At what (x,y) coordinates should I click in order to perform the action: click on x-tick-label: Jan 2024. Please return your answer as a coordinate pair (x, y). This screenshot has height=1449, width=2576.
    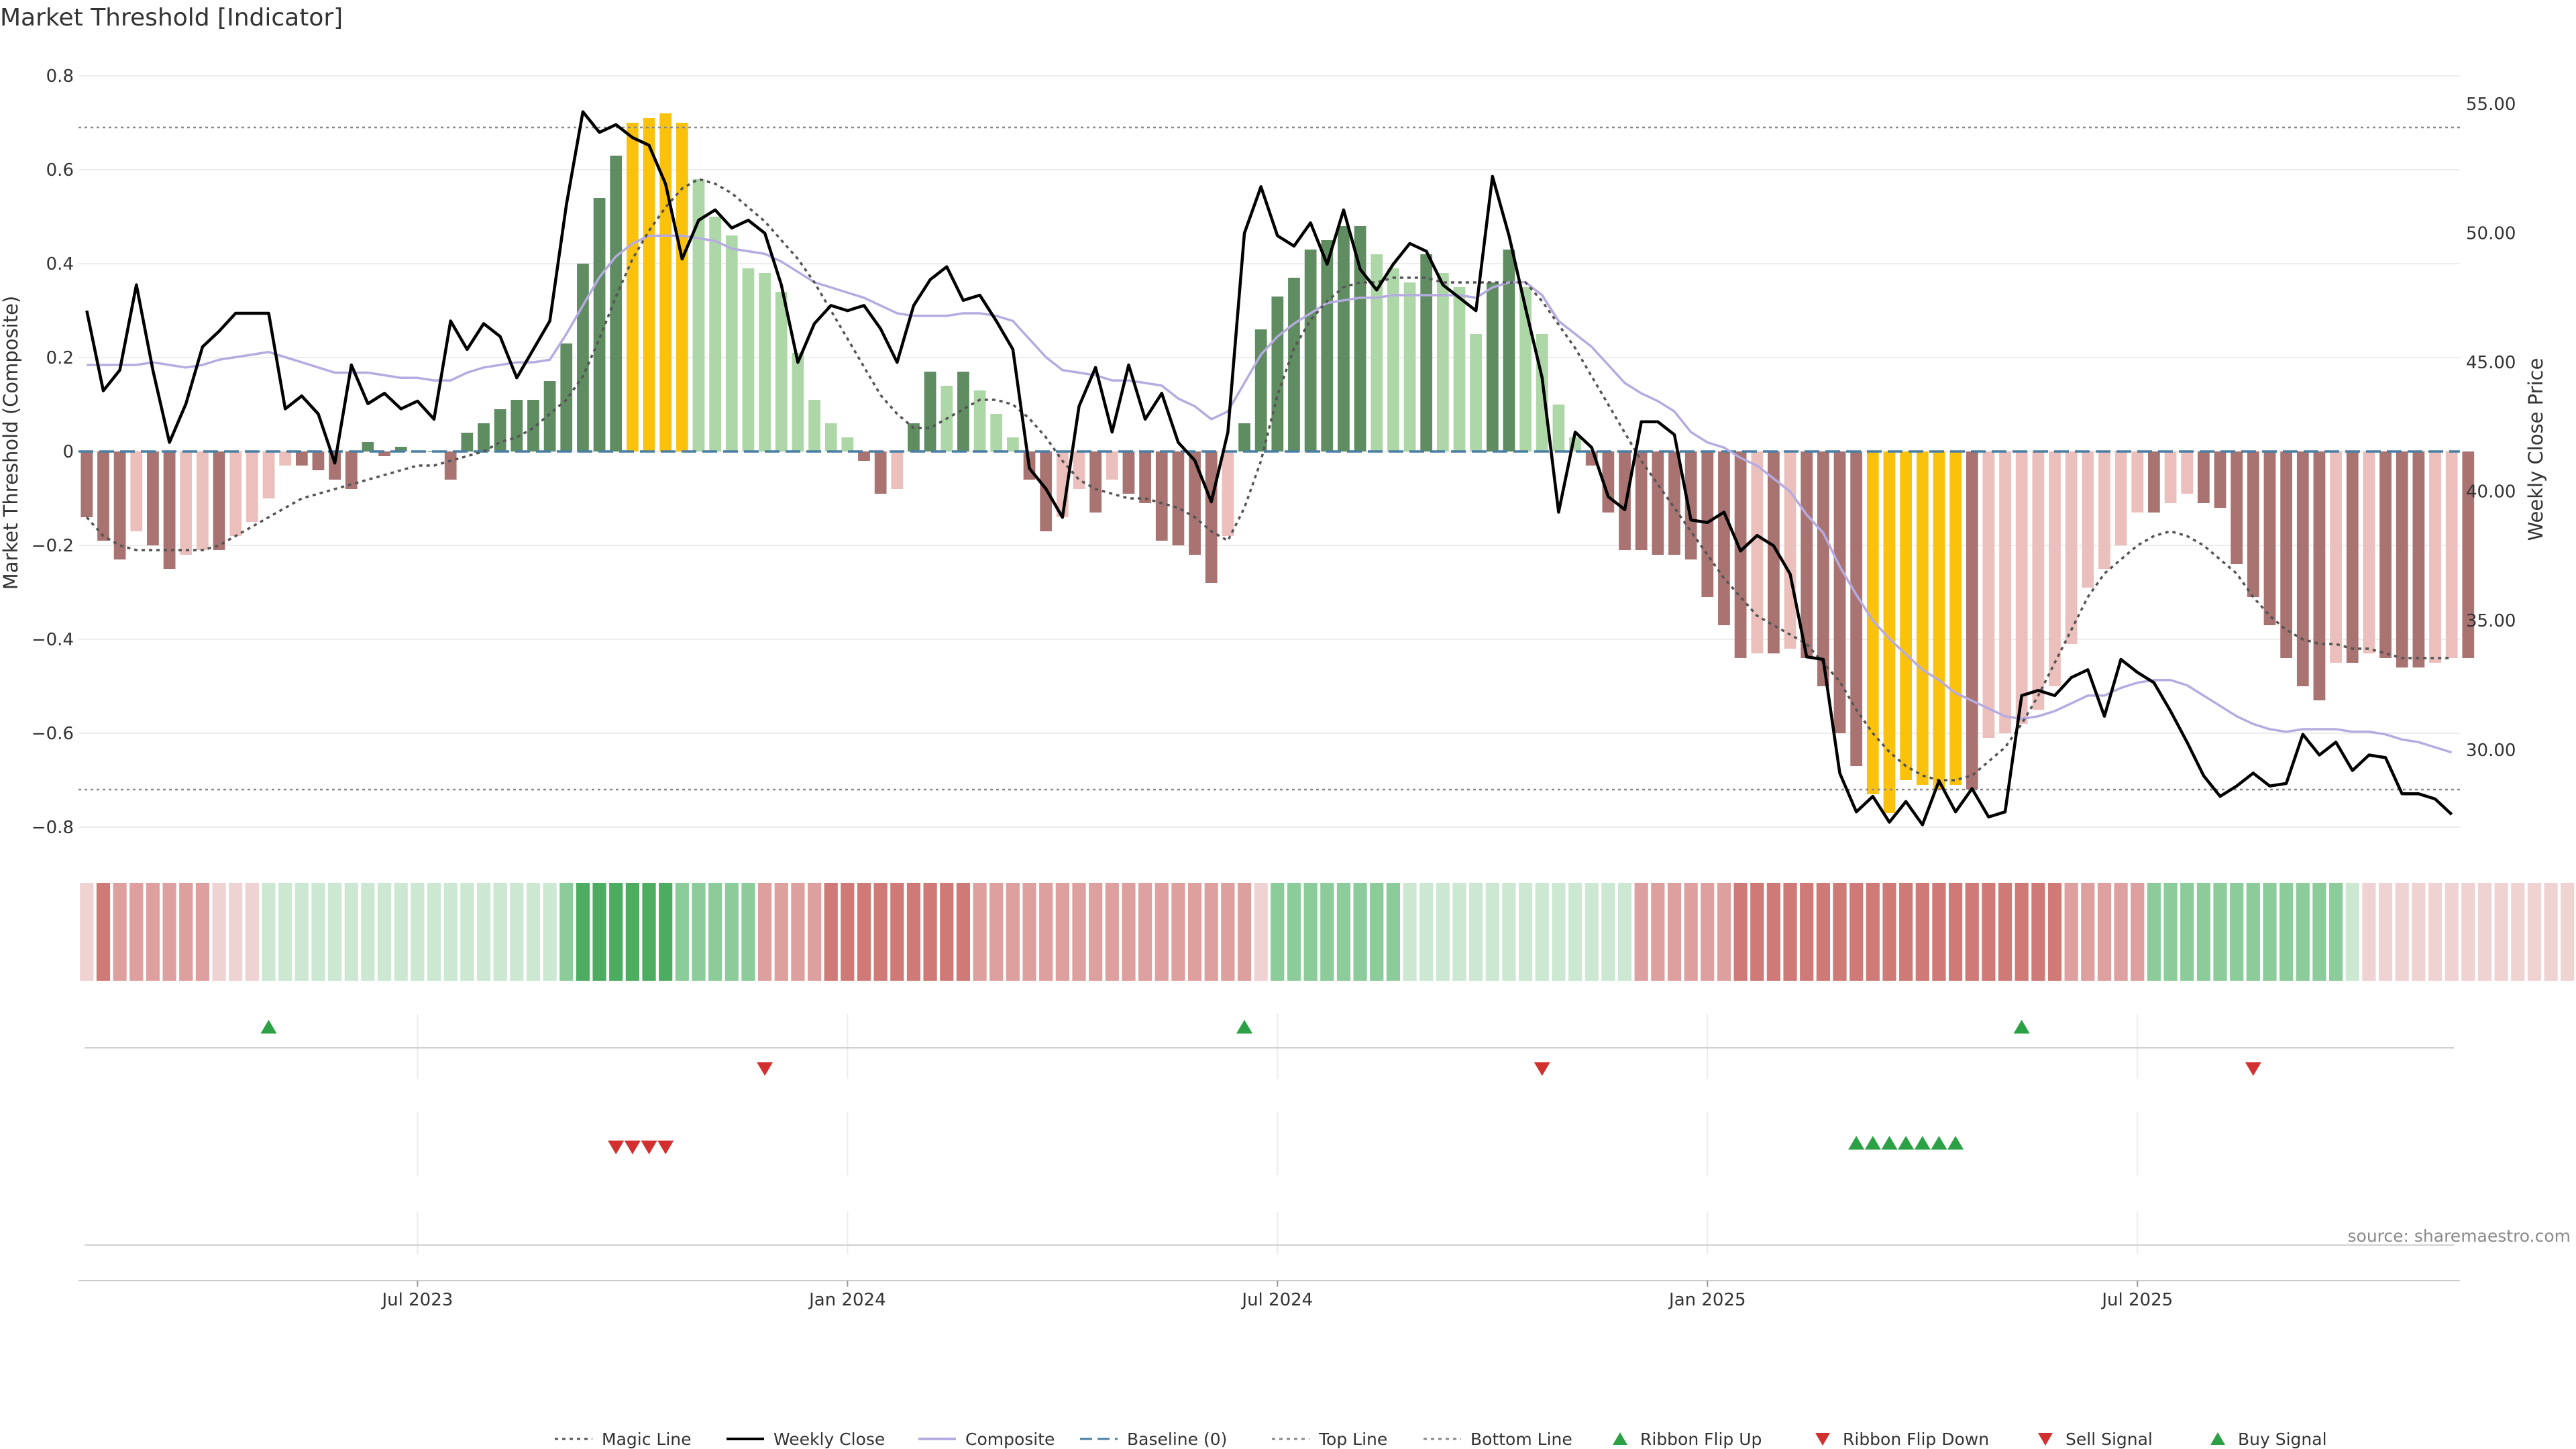
    Looking at the image, I should click on (847, 1300).